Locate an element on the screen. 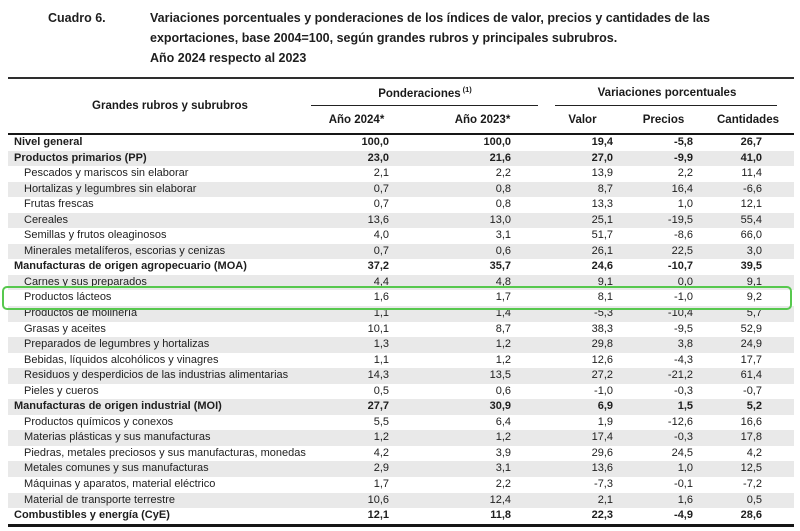  row-label: Hortalizas y legumbres sin elaborar is located at coordinates (110, 188).